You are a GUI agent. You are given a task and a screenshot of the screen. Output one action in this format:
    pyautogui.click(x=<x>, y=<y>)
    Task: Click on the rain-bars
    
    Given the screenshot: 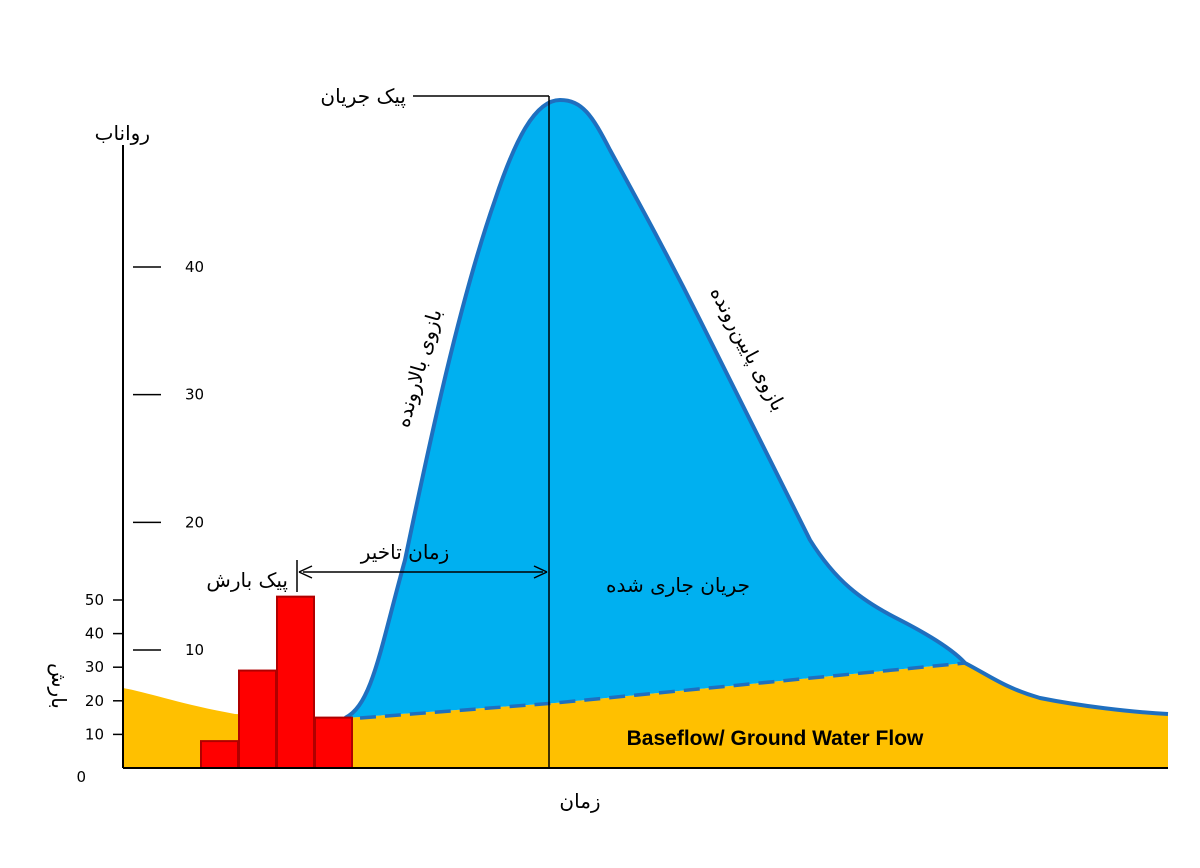 What is the action you would take?
    pyautogui.click(x=276, y=682)
    